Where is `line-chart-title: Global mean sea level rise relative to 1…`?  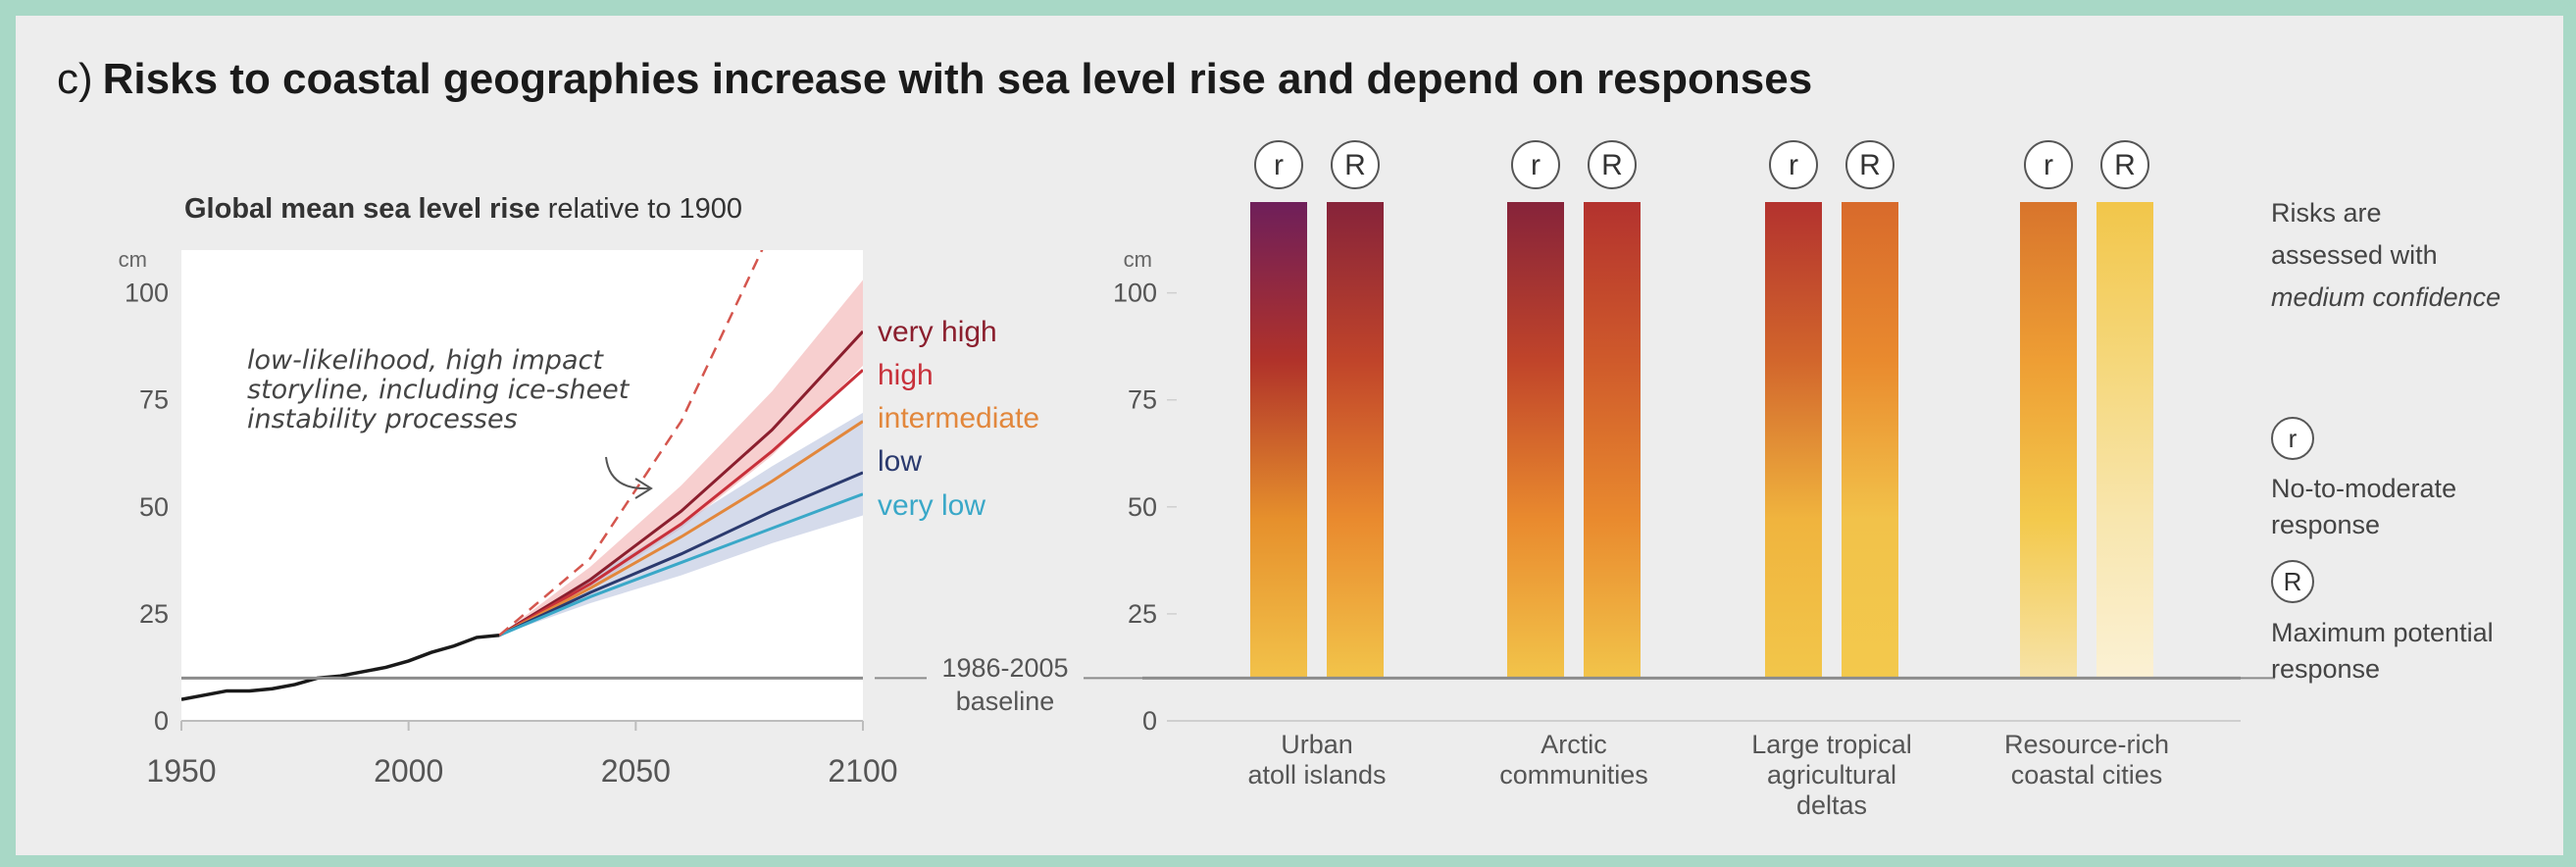
line-chart-title: Global mean sea level rise relative to 1… is located at coordinates (463, 209).